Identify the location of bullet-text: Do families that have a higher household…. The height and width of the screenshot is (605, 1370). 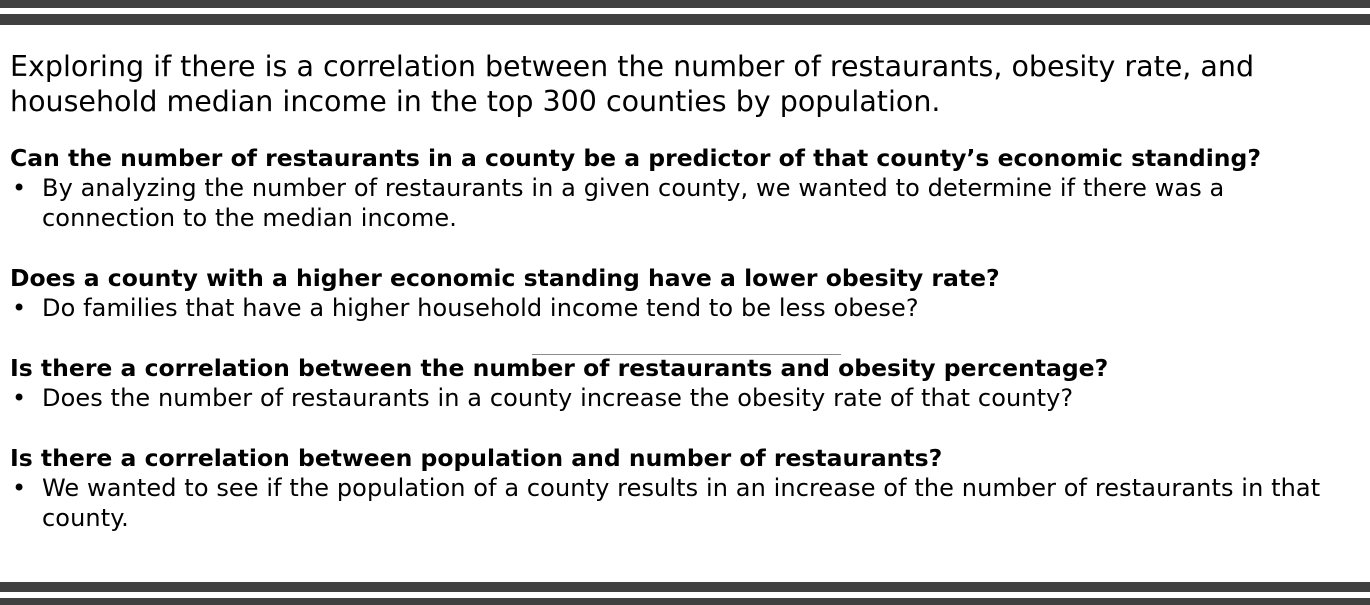
(480, 308).